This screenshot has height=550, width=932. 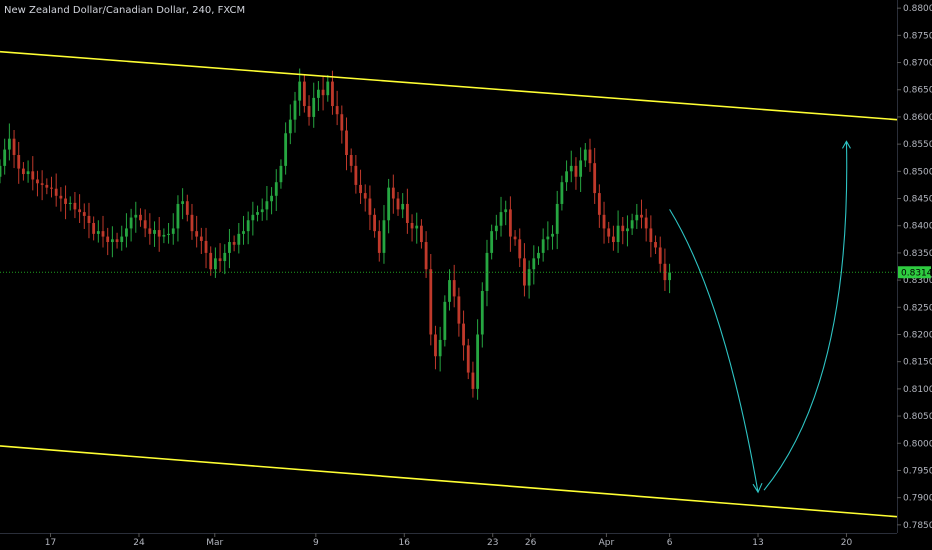 I want to click on x-tick-label: 26, so click(x=531, y=543).